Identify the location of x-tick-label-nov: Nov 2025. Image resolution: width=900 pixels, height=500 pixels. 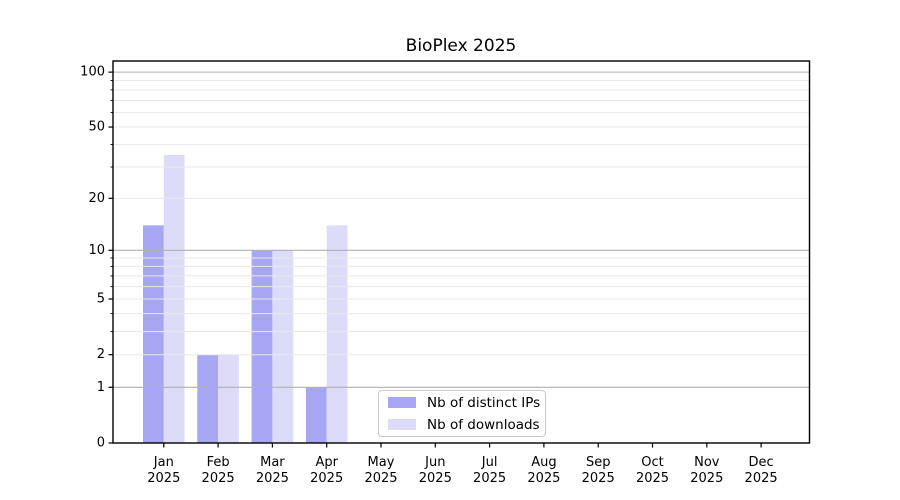
(706, 470).